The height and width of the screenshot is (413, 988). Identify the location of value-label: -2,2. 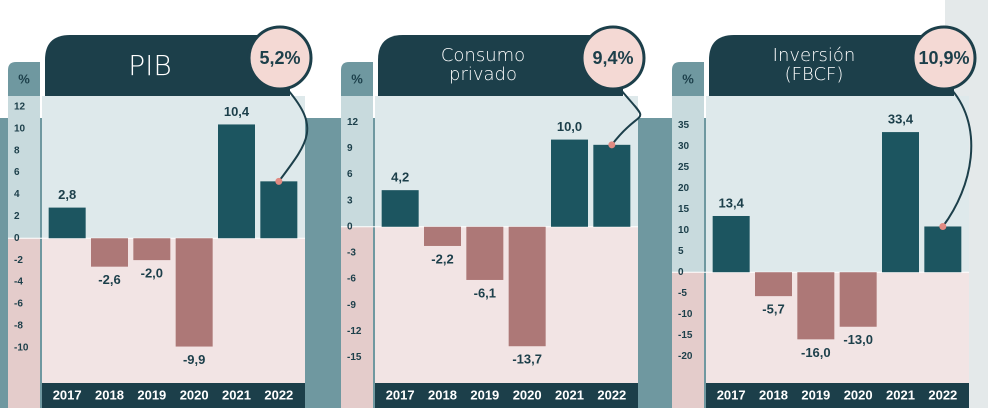
(442, 258).